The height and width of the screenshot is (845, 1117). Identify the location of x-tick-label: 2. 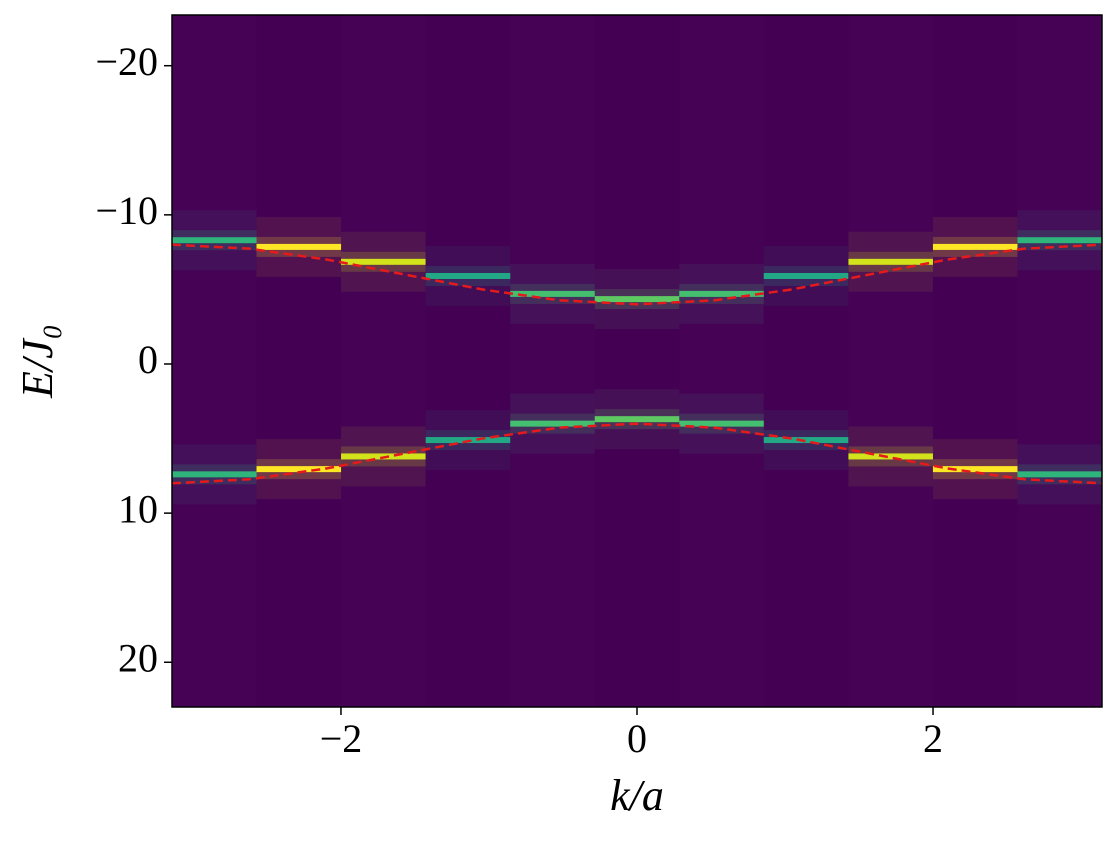
(933, 738).